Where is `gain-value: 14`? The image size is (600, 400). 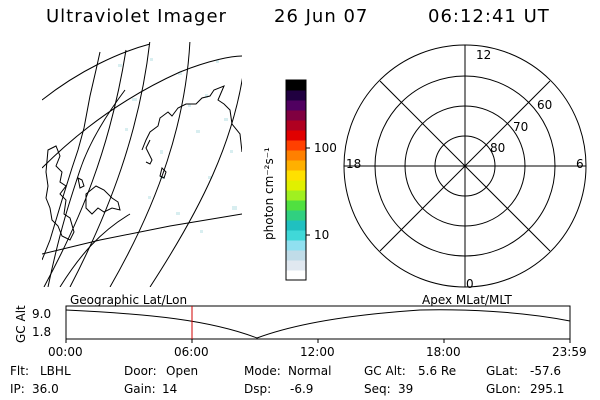 gain-value: 14 is located at coordinates (170, 389).